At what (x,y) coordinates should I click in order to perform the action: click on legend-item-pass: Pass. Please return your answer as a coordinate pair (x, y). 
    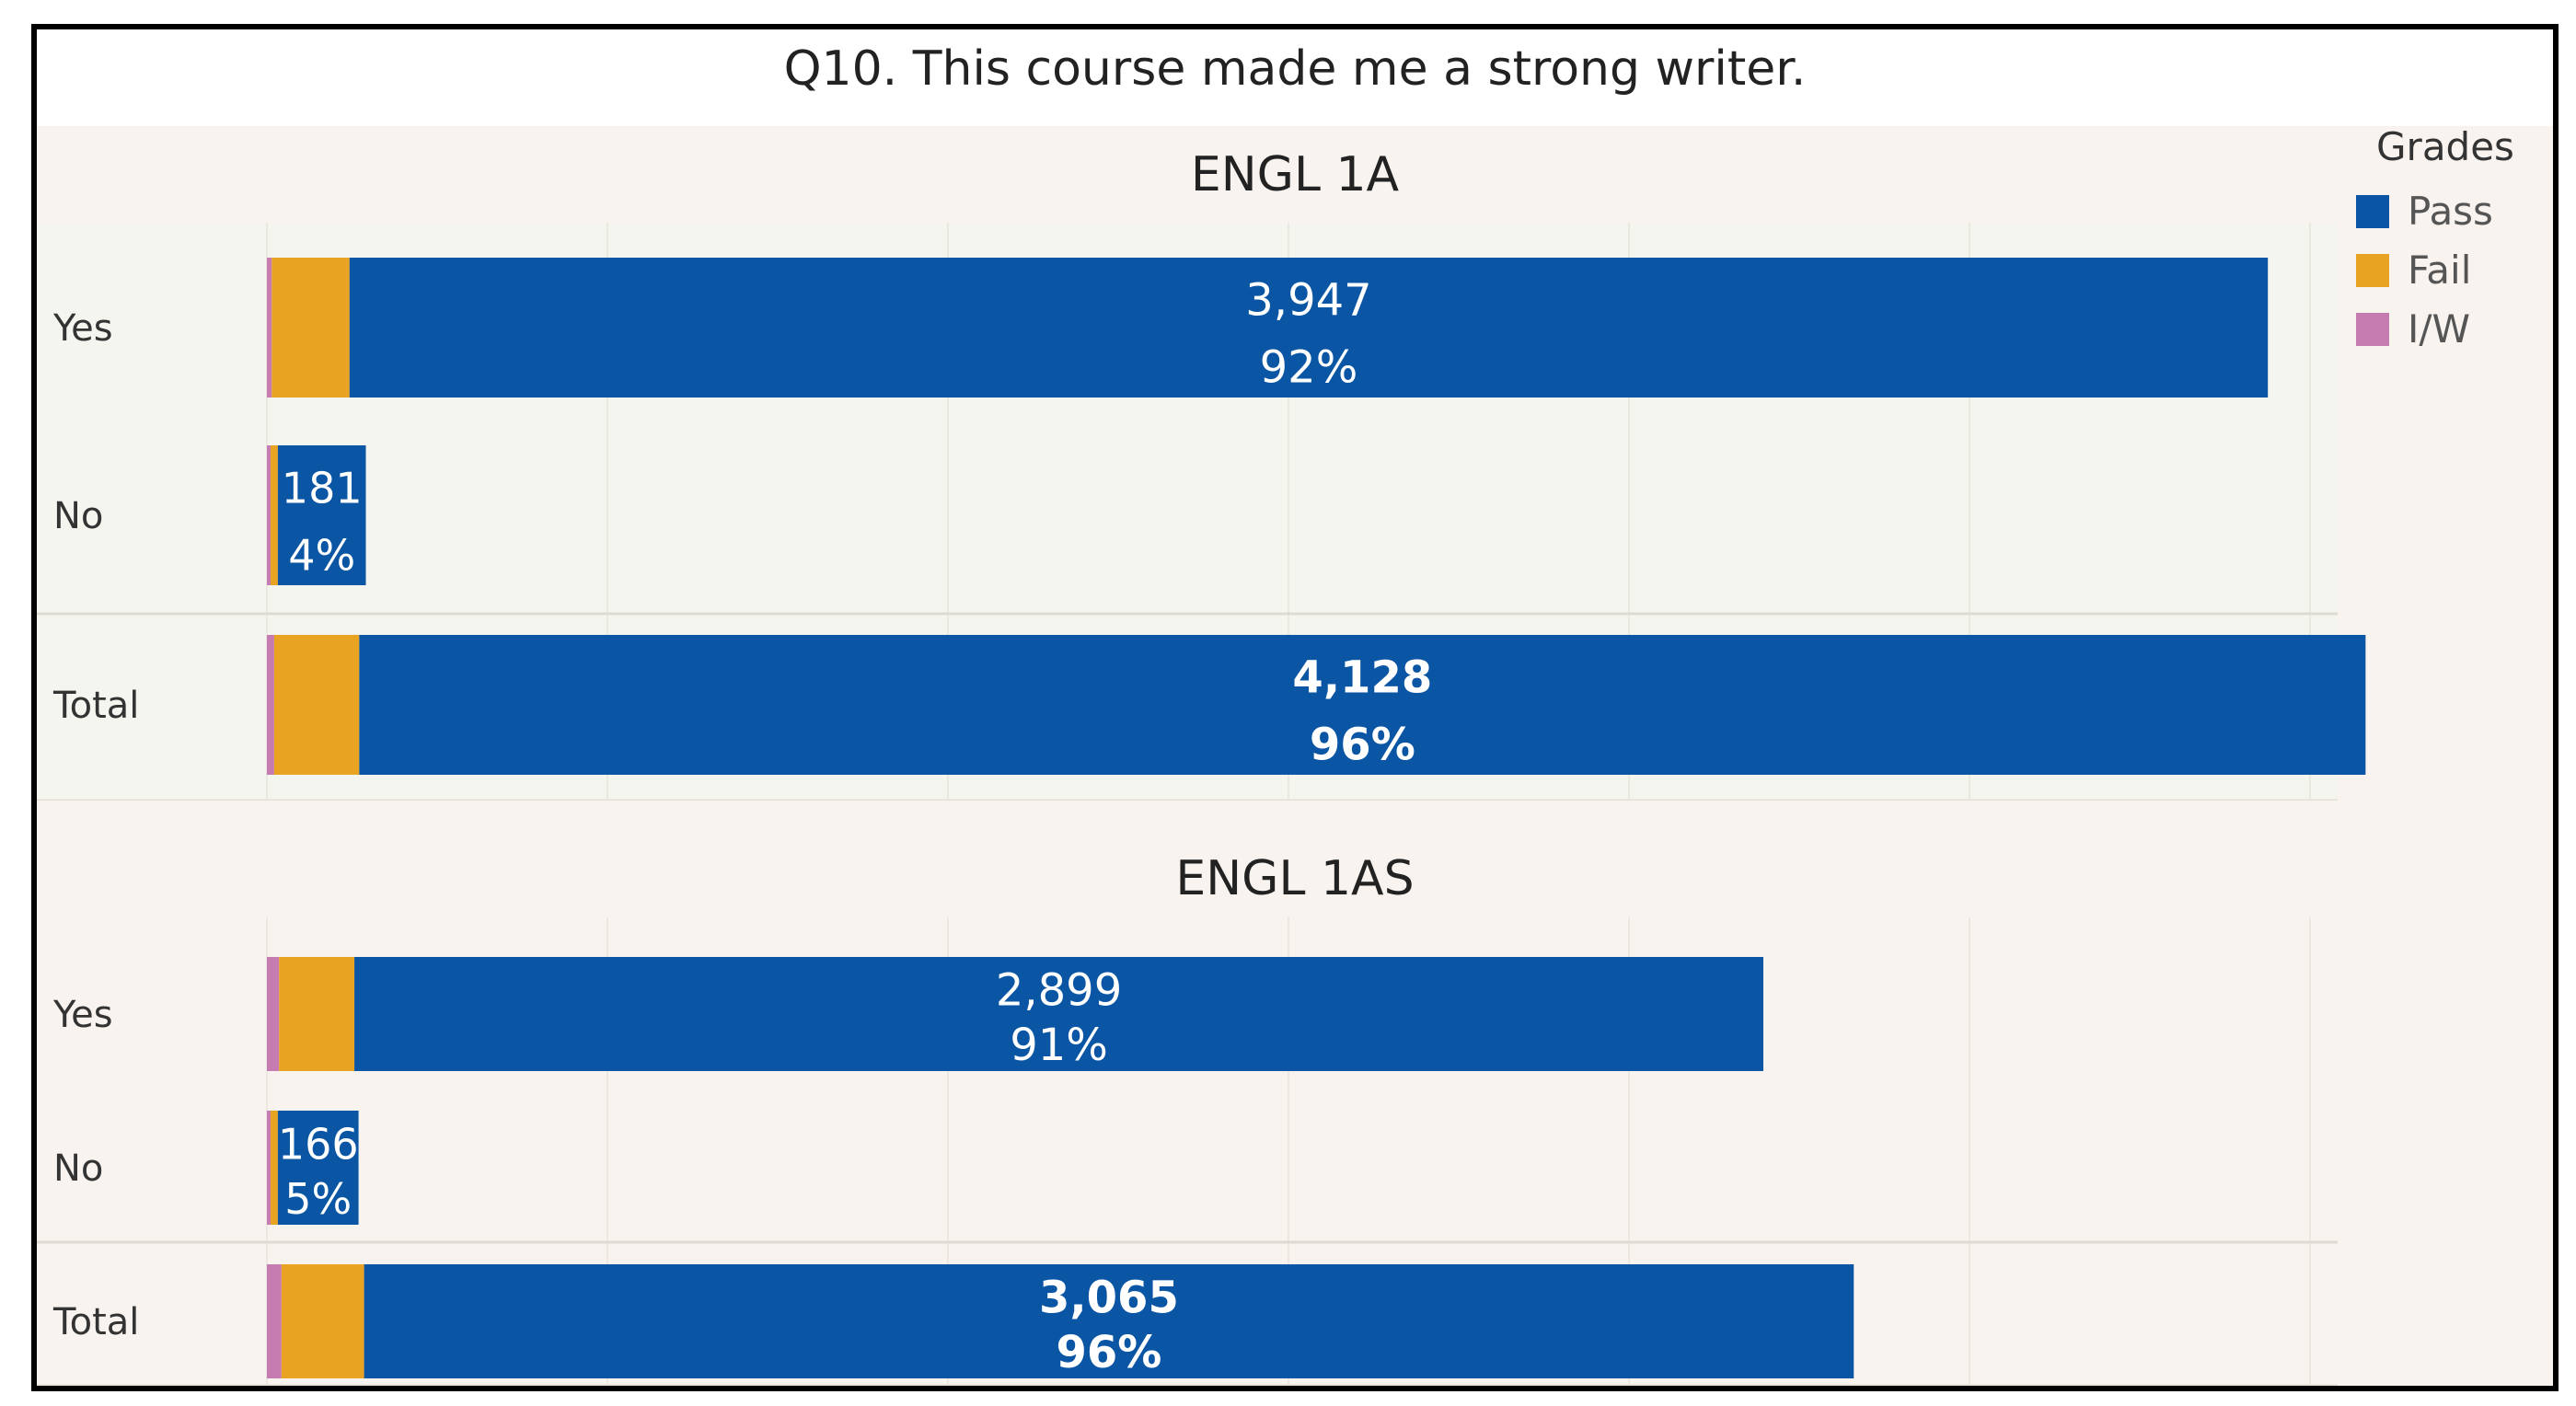
    Looking at the image, I should click on (2424, 212).